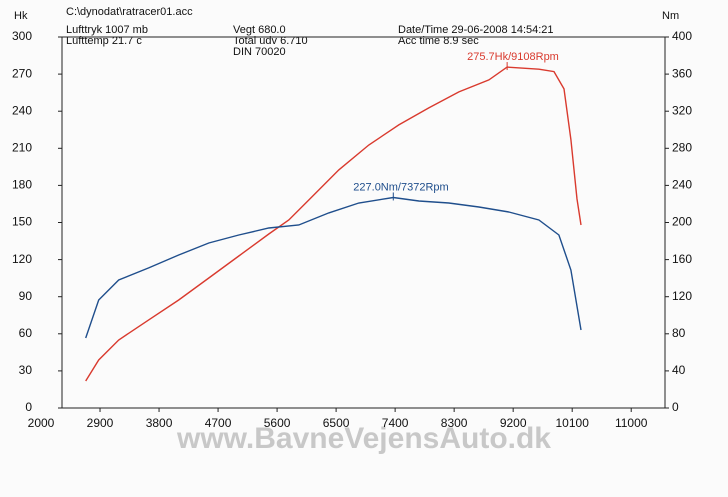  I want to click on y2-tick-label: 240, so click(682, 185).